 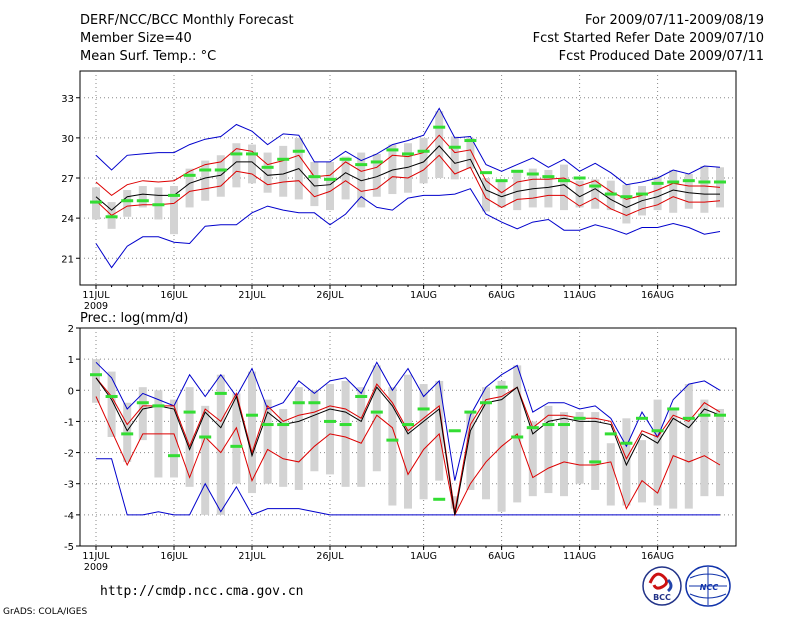 I want to click on temp-ytick-label: 24, so click(x=67, y=219).